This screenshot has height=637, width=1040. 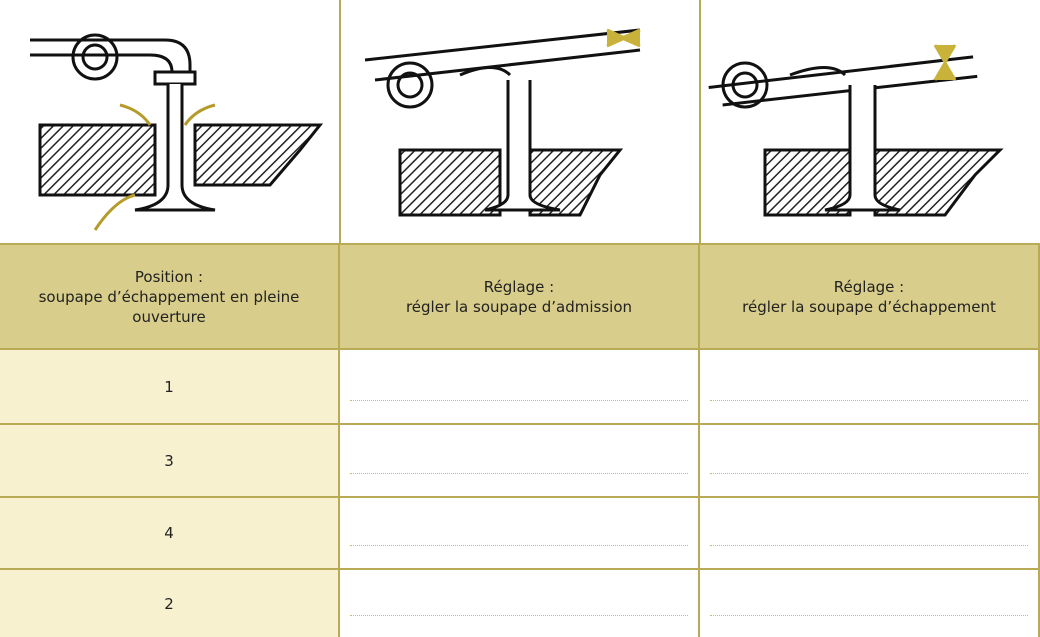 What do you see at coordinates (170, 387) in the screenshot?
I see `row-label: 1` at bounding box center [170, 387].